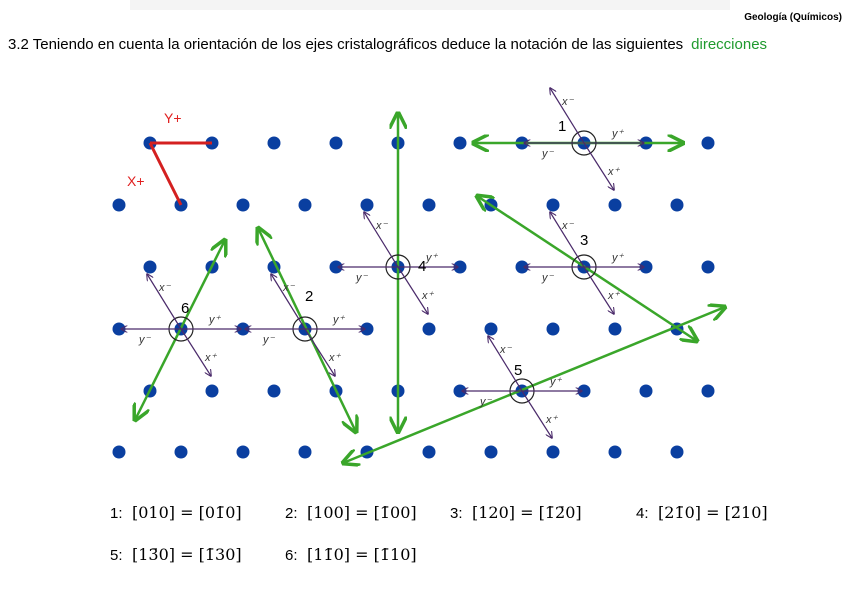 The image size is (848, 599). Describe the element at coordinates (518, 370) in the screenshot. I see `direction-number: 5` at that location.